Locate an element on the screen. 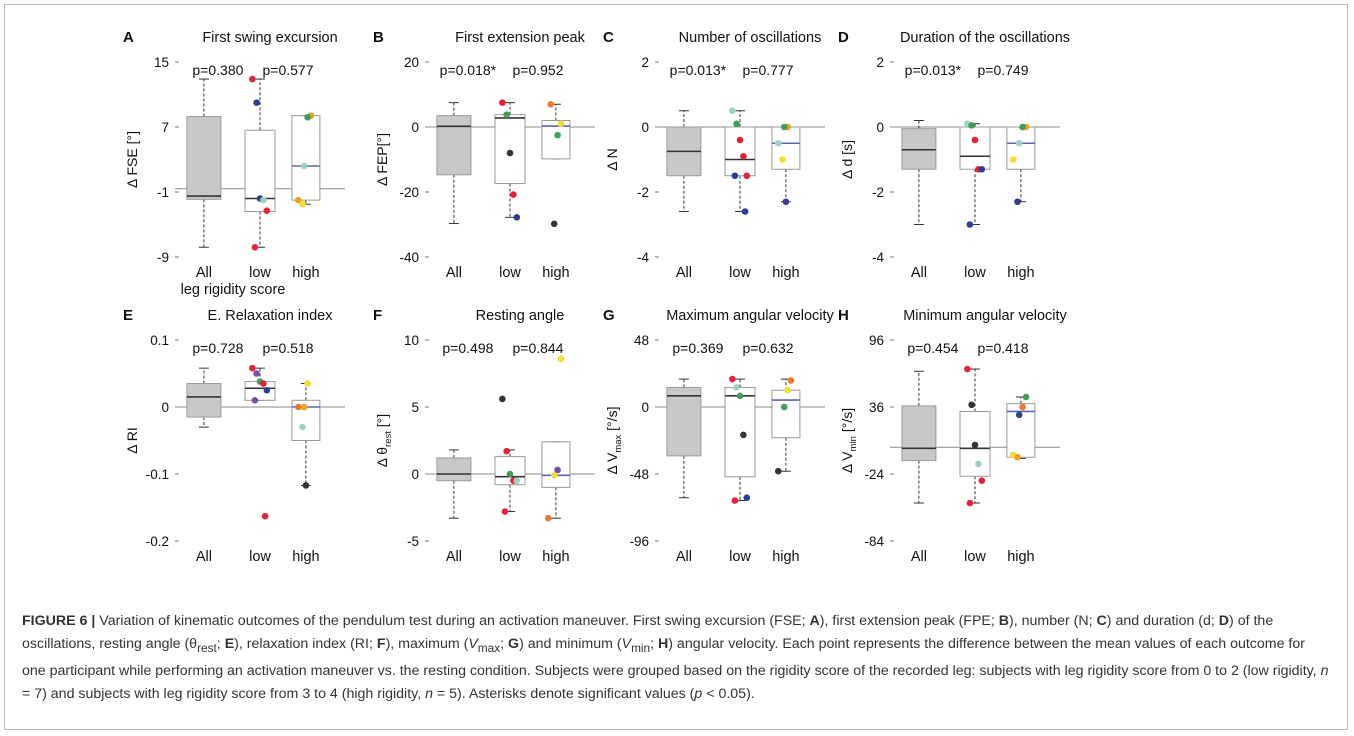  y-tick-label: -40 is located at coordinates (409, 257).